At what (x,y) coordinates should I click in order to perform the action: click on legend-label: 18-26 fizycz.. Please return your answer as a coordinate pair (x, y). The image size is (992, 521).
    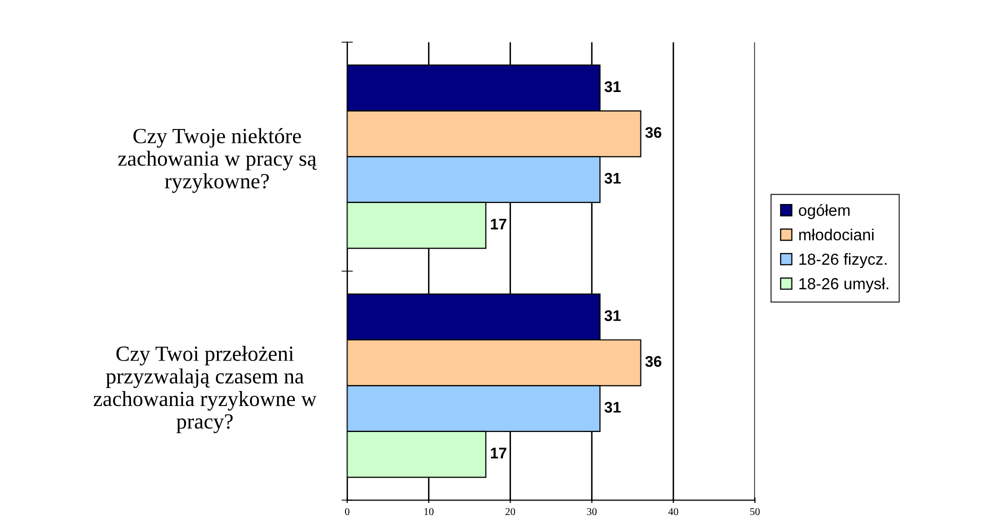
    Looking at the image, I should click on (842, 260).